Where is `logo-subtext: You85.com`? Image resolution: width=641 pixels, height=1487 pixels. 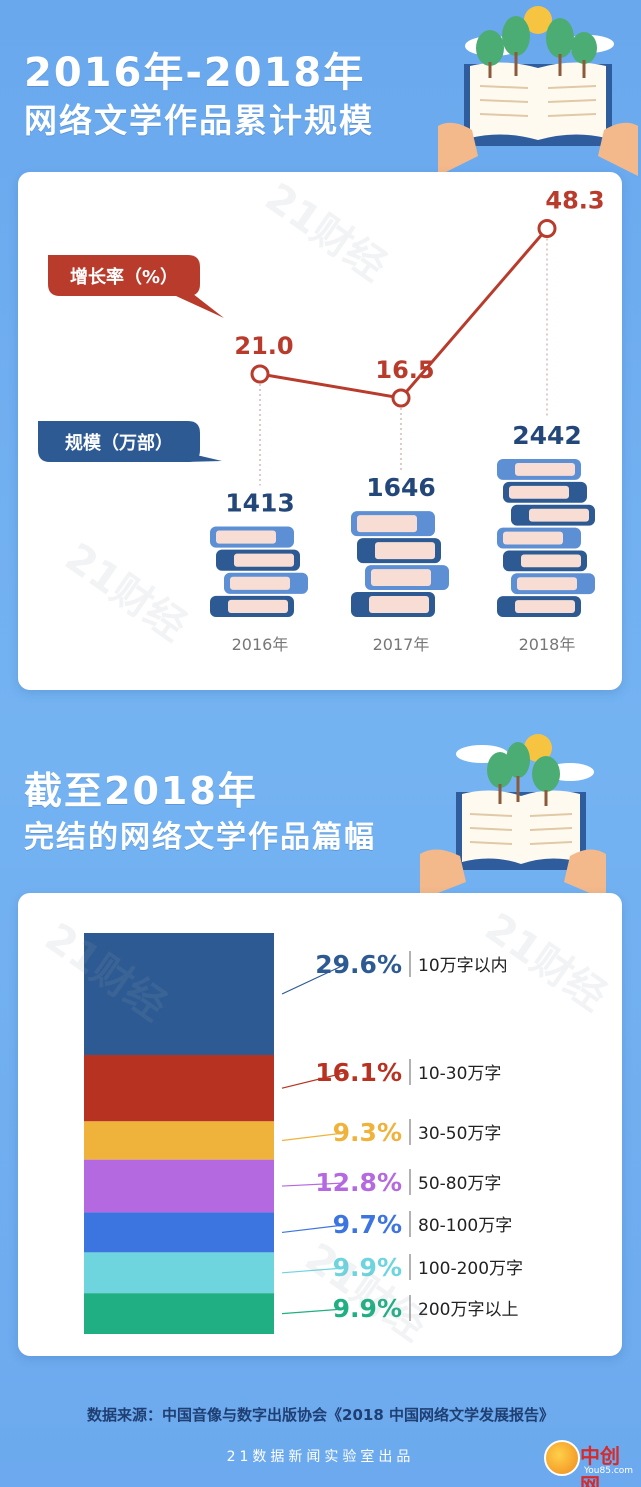 logo-subtext: You85.com is located at coordinates (609, 1471).